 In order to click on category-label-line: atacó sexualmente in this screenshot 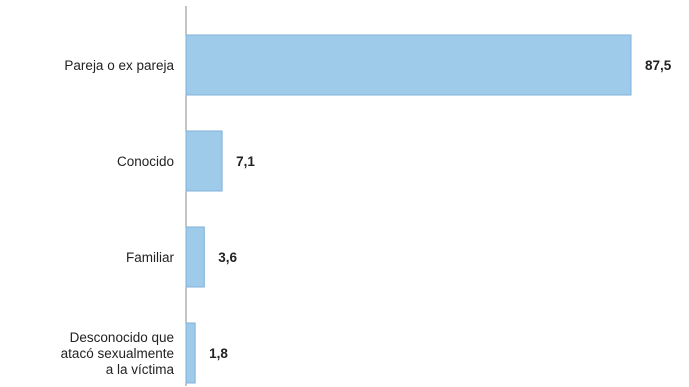, I will do `click(117, 353)`.